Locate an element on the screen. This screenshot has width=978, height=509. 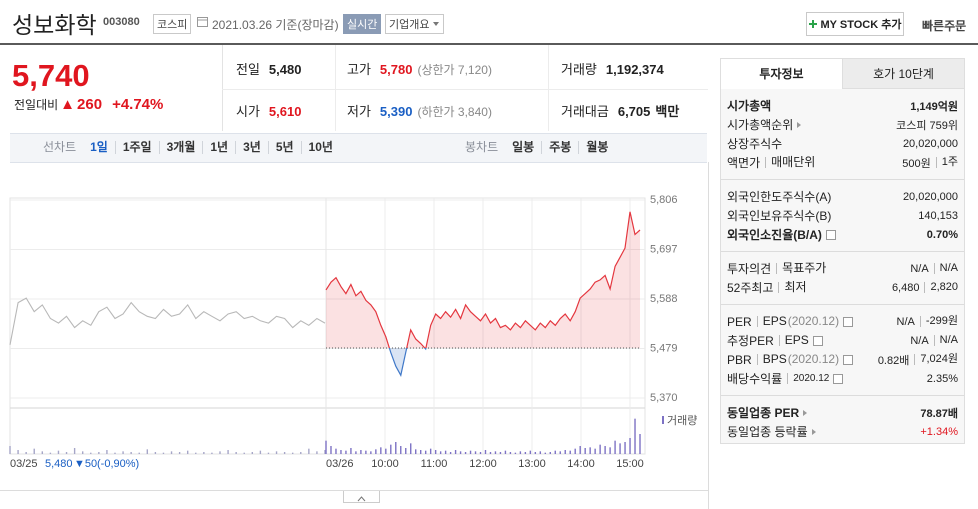
period-tab: 1주일 is located at coordinates (136, 147).